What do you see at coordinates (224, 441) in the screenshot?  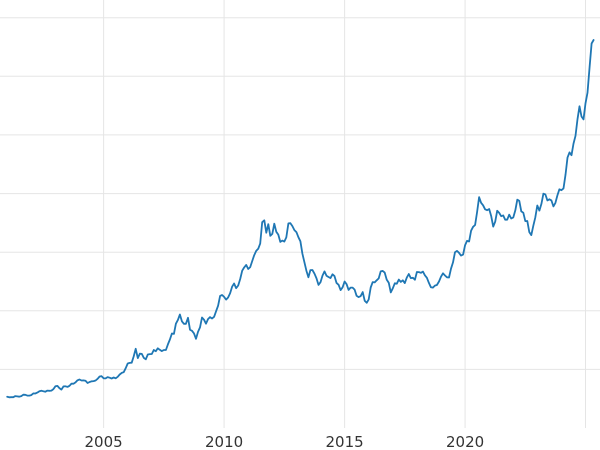 I see `x-tick-label: 2010` at bounding box center [224, 441].